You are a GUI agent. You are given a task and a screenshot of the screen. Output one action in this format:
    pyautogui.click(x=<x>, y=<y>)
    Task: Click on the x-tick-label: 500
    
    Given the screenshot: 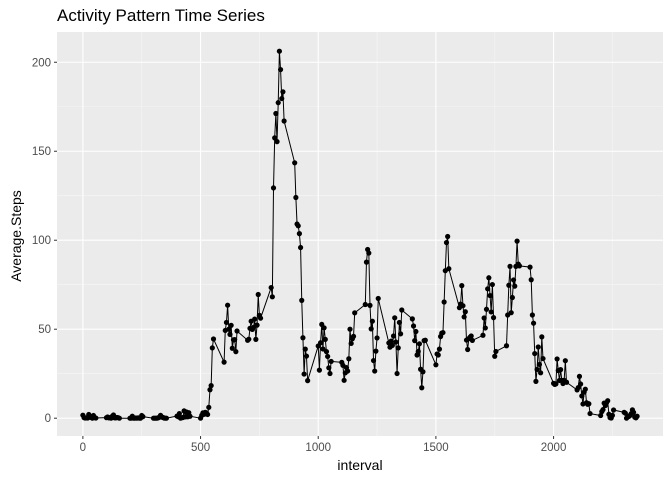 What is the action you would take?
    pyautogui.click(x=200, y=448)
    